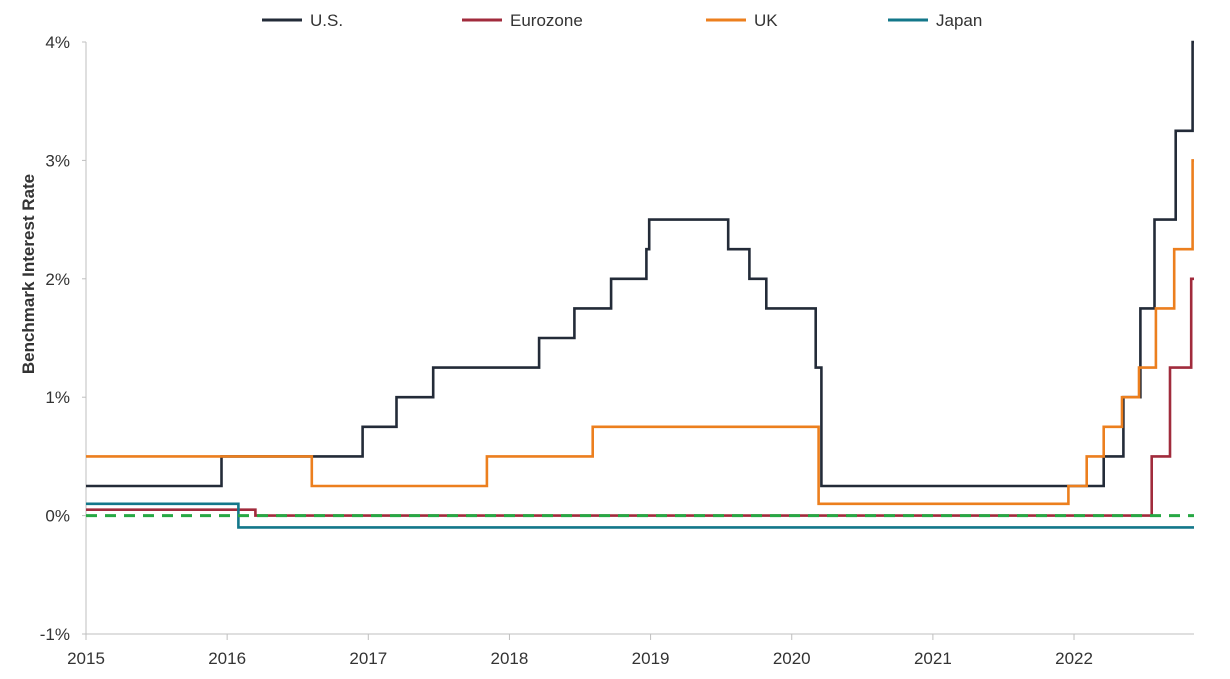 This screenshot has width=1230, height=679. Describe the element at coordinates (1074, 658) in the screenshot. I see `x-tick-label: 2022` at that location.